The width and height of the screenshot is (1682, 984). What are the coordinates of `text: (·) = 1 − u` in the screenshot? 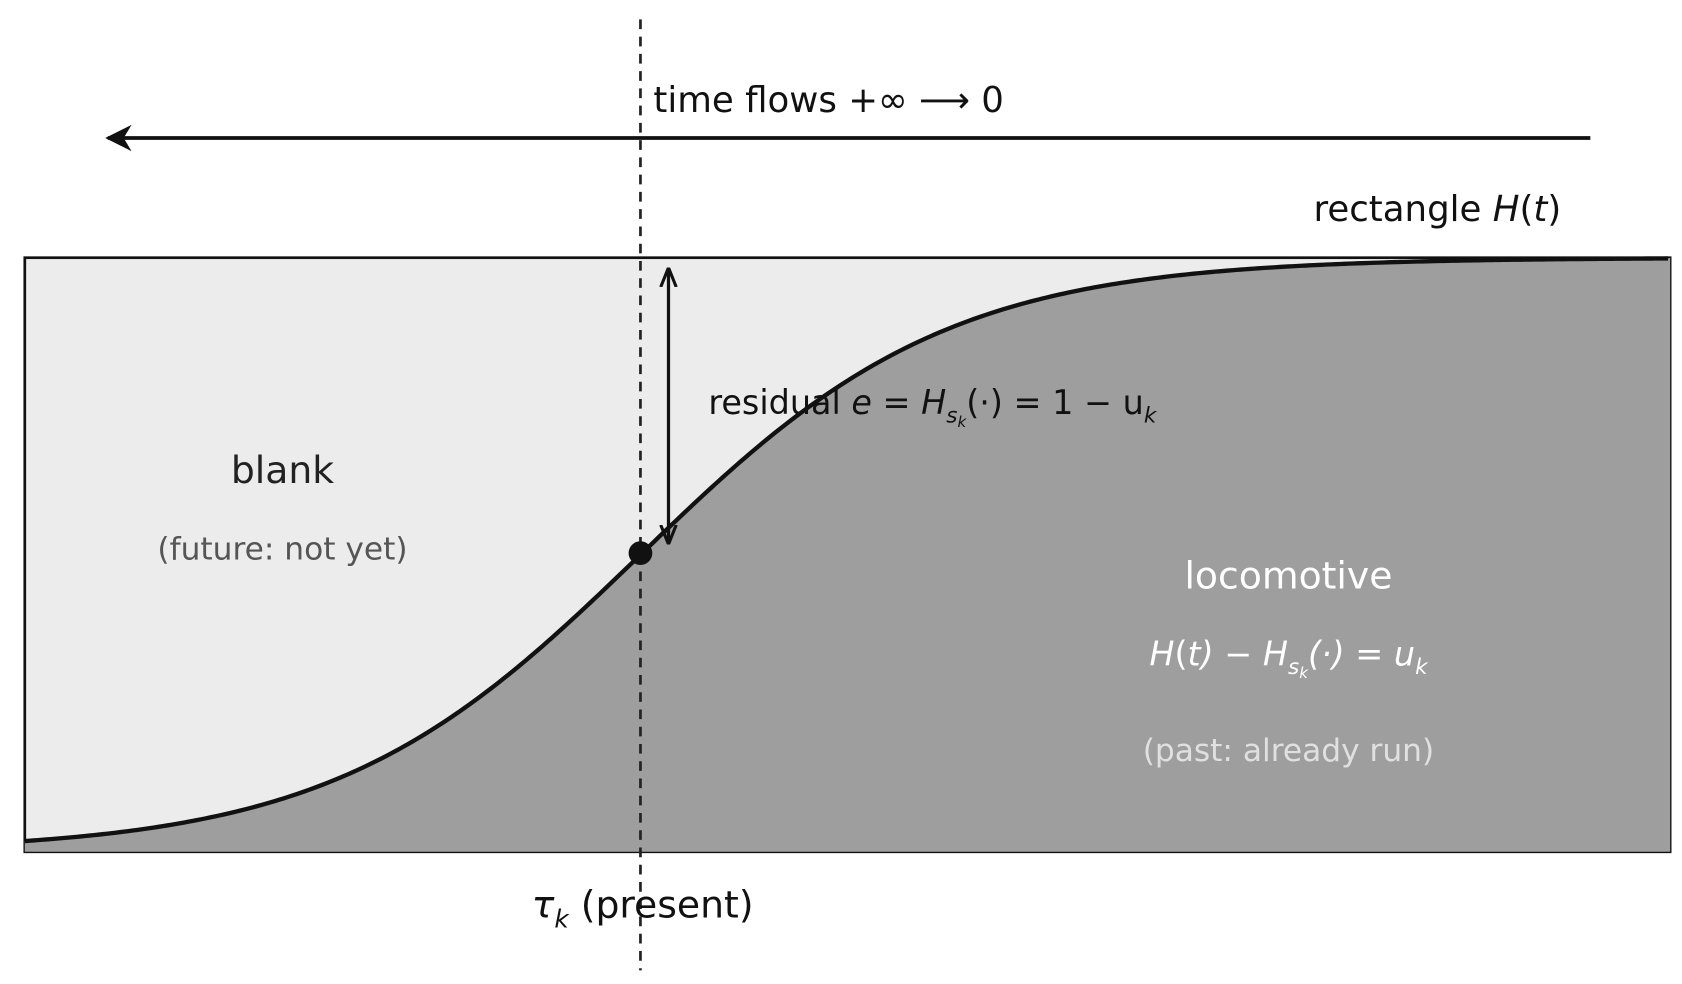 It's located at (1055, 402).